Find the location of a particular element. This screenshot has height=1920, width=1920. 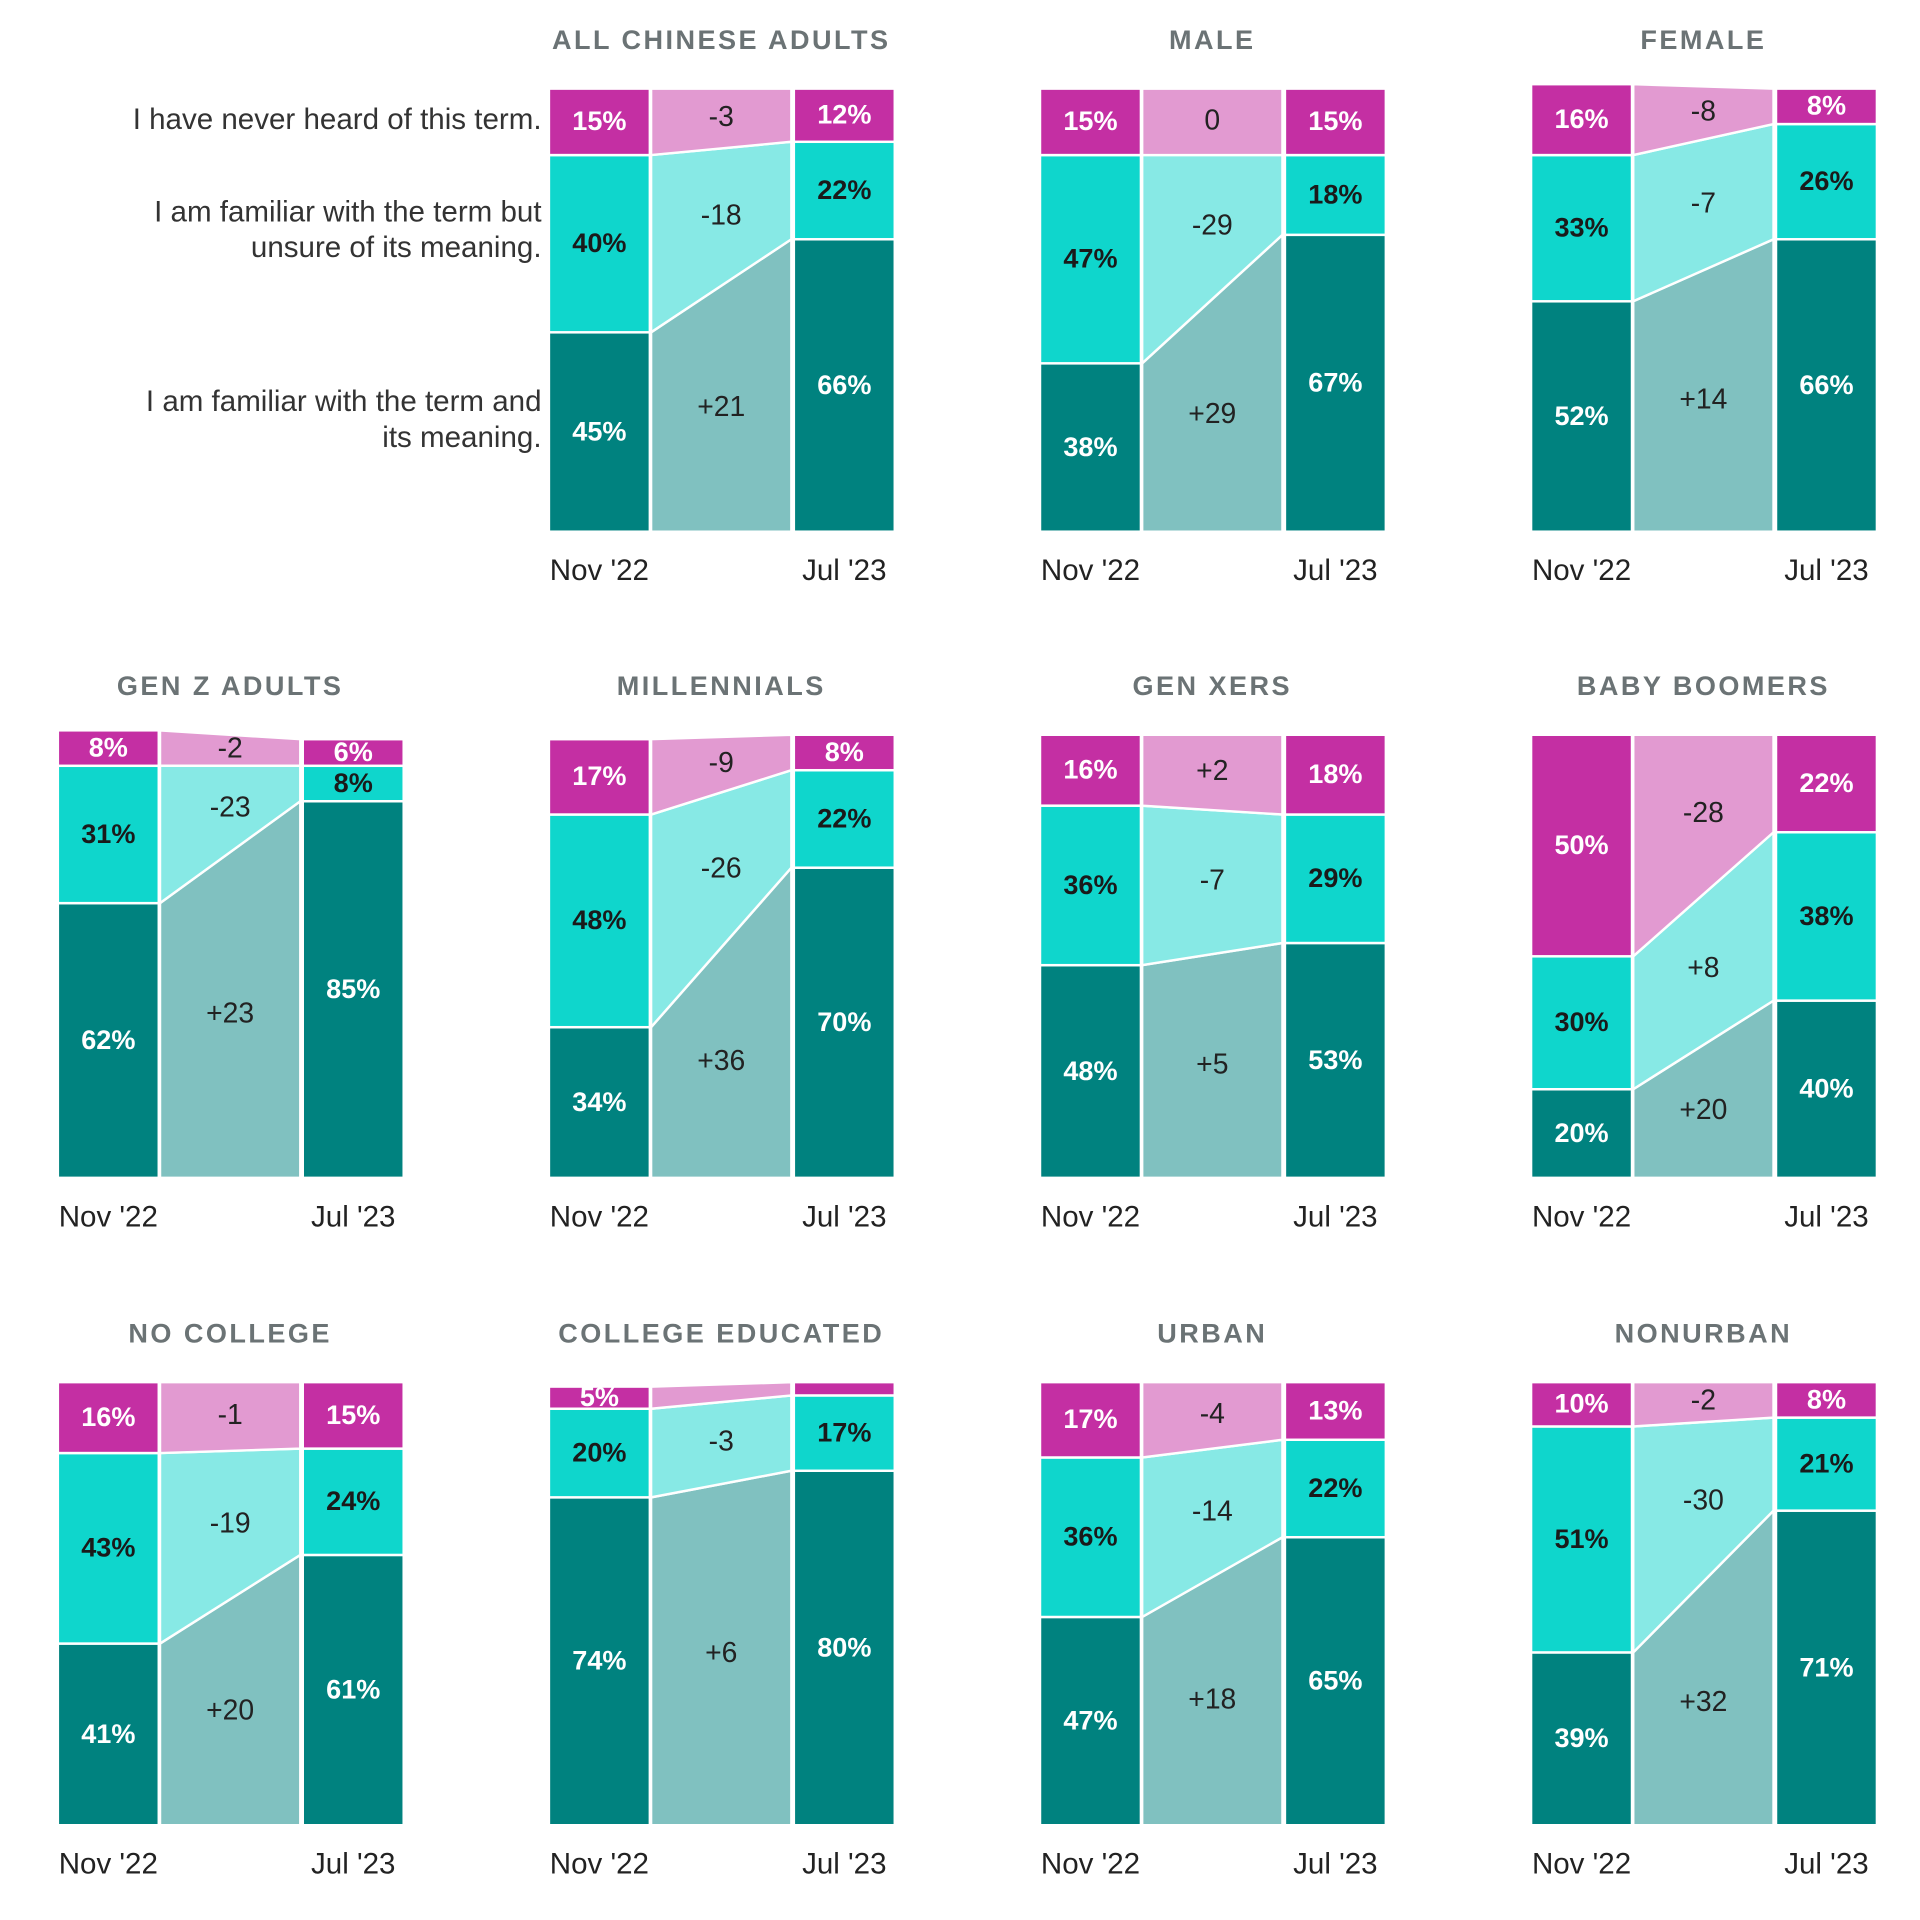

change-label: -8 is located at coordinates (1703, 110).